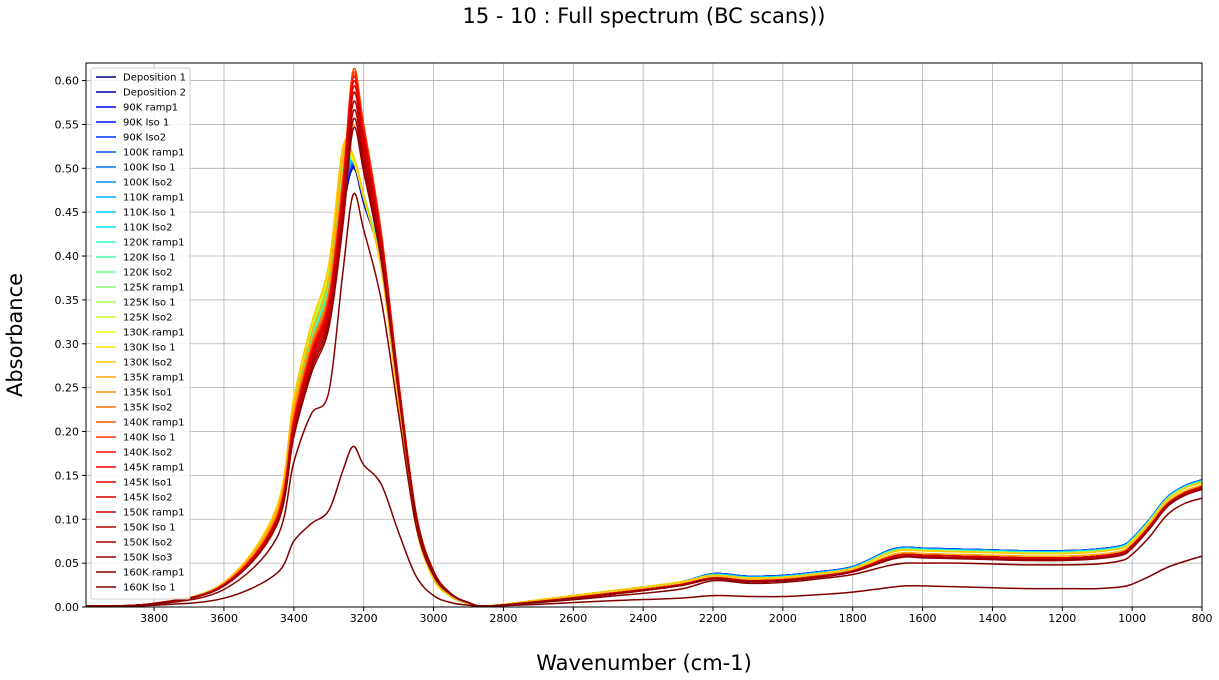  I want to click on x-tick-label: 2400, so click(643, 618).